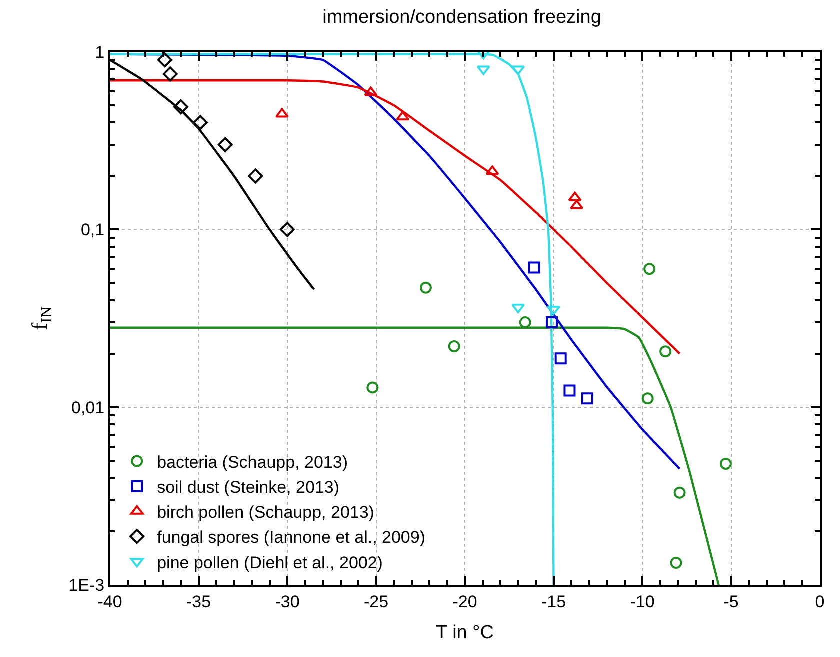 The height and width of the screenshot is (657, 840). Describe the element at coordinates (465, 602) in the screenshot. I see `x-tick-label: -20` at that location.